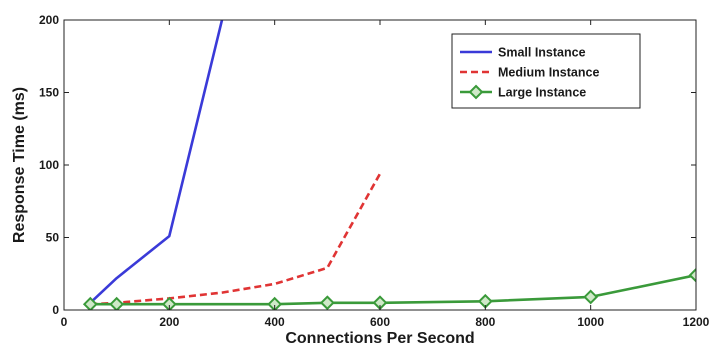 The width and height of the screenshot is (711, 352). What do you see at coordinates (169, 322) in the screenshot?
I see `x-tick-label: 200` at bounding box center [169, 322].